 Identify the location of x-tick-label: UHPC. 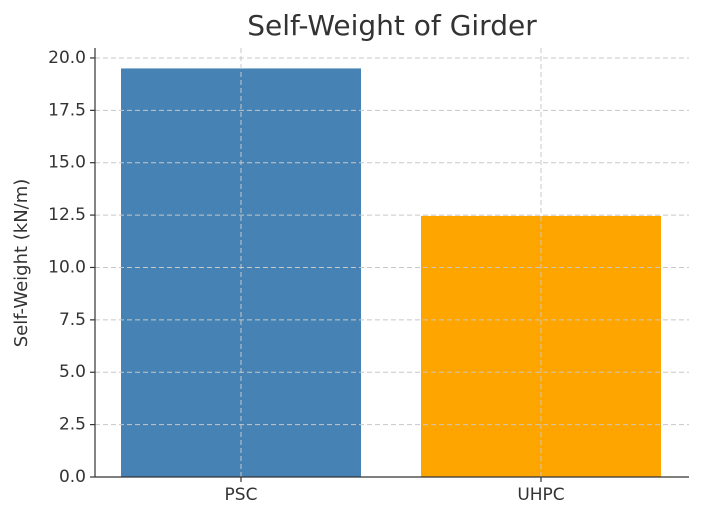
(540, 495).